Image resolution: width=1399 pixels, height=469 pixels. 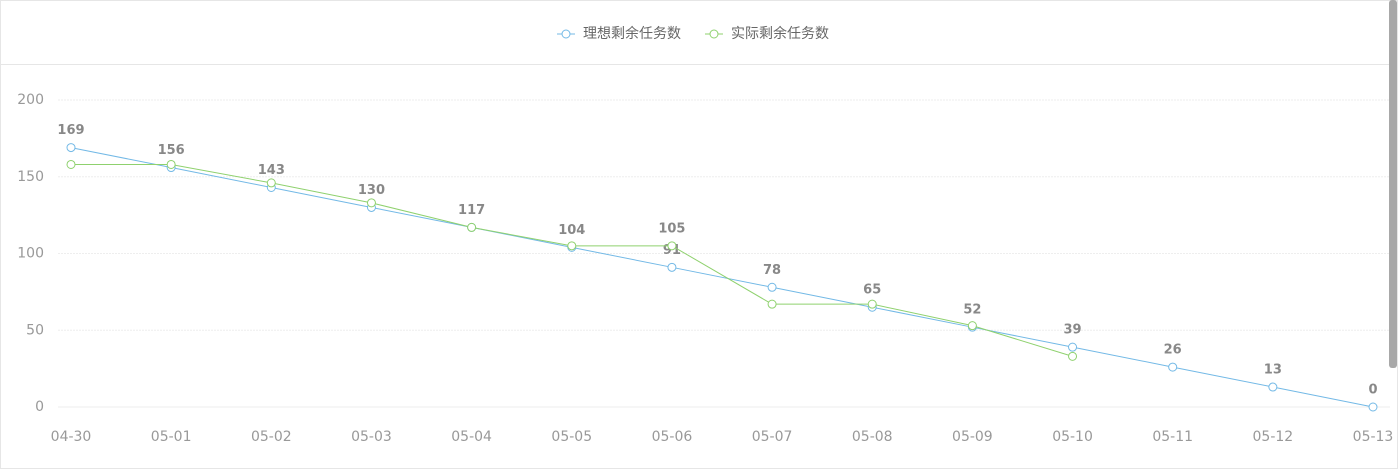 What do you see at coordinates (672, 437) in the screenshot?
I see `x-tick-label: 05-06` at bounding box center [672, 437].